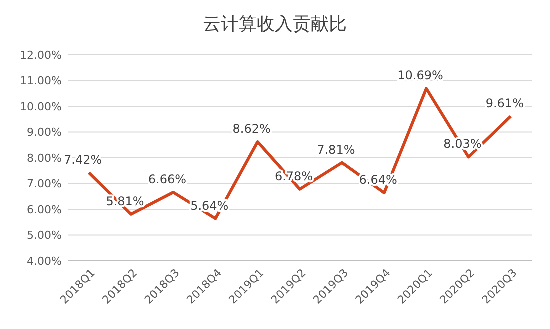 This screenshot has width=550, height=329. Describe the element at coordinates (44, 158) in the screenshot. I see `y-tick-label: 8.00%` at that location.